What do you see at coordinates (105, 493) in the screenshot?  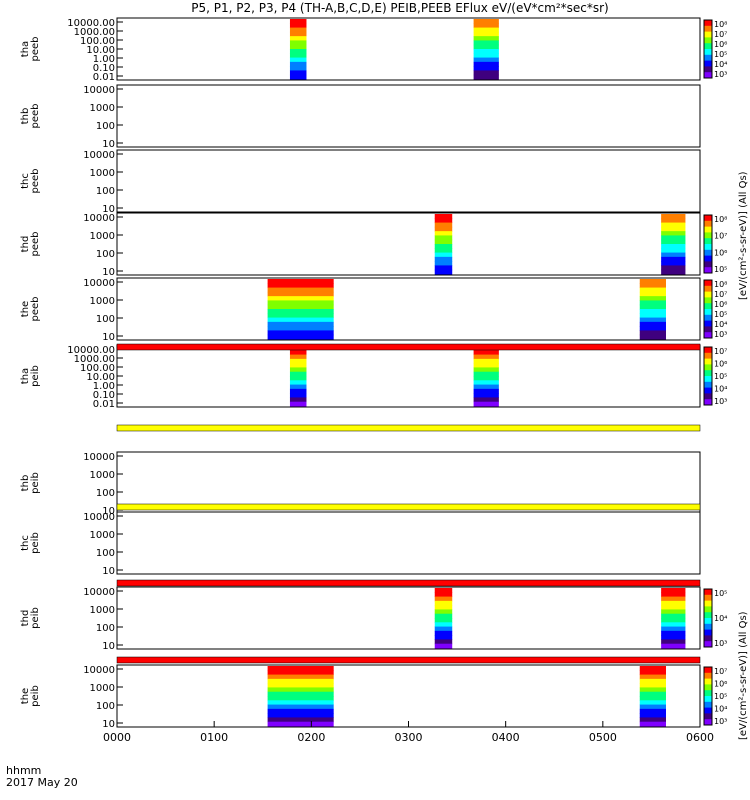 I see `y-tick-label: 100` at bounding box center [105, 493].